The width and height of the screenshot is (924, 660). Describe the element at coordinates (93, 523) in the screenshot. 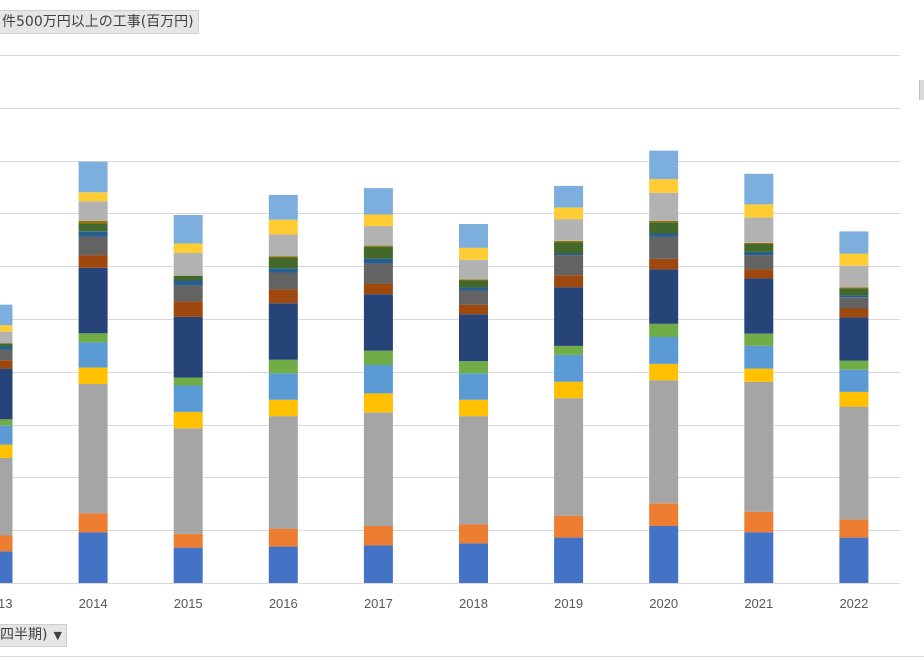

I see `bar-segment-s2-2014` at that location.